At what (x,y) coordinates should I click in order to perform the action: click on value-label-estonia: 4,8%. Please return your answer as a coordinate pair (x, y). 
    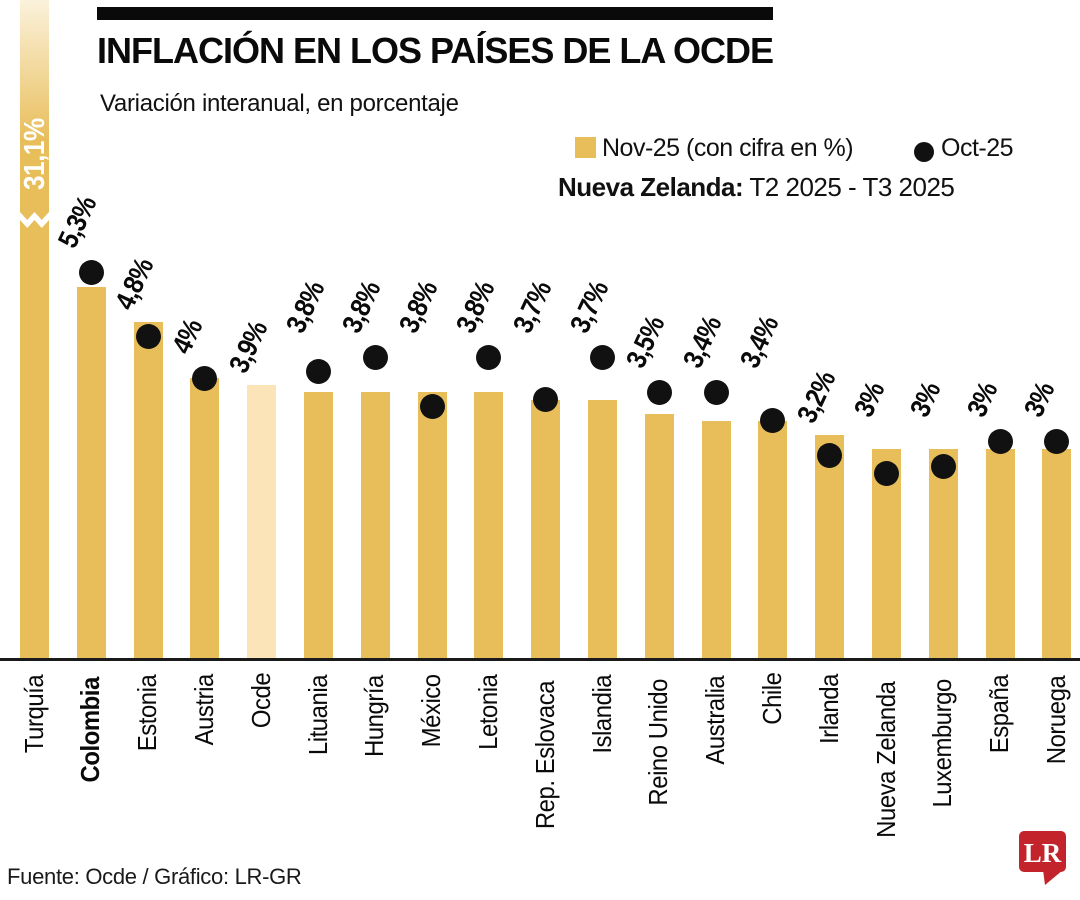
    Looking at the image, I should click on (134, 284).